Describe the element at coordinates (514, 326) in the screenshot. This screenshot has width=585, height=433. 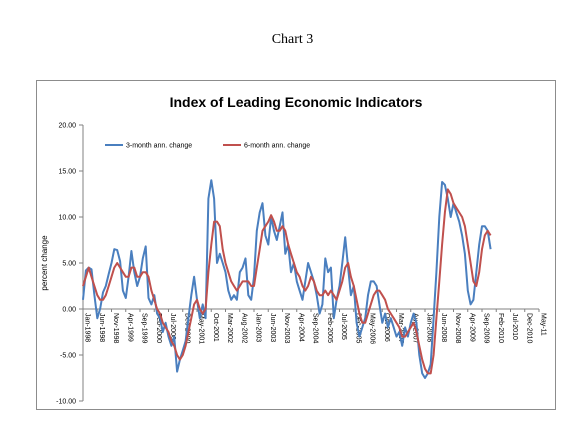
I see `x-tick-label: Jul-2010` at that location.